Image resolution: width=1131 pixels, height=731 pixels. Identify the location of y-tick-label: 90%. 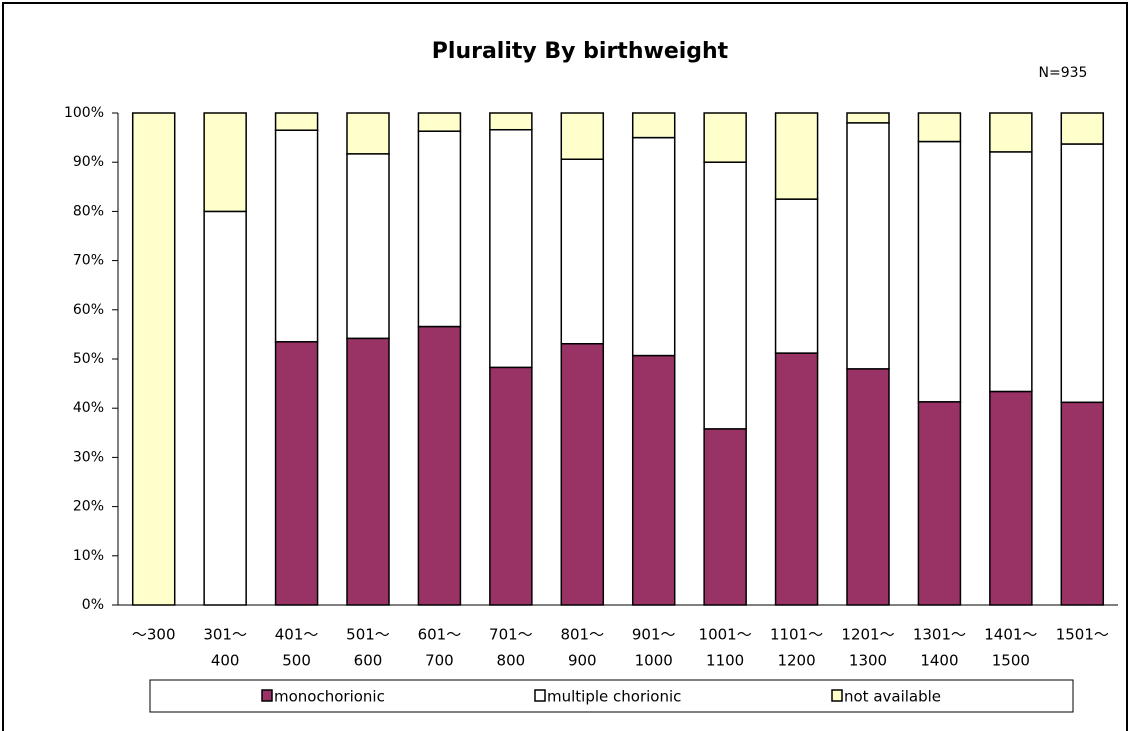
(88, 162).